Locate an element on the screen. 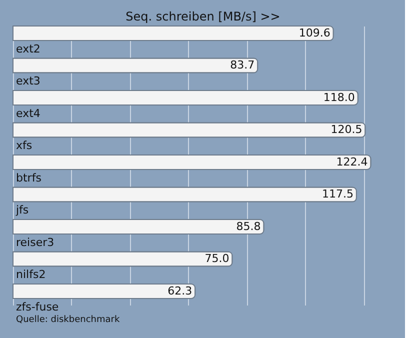 This screenshot has height=338, width=408. data-label: 109.6 is located at coordinates (314, 33).